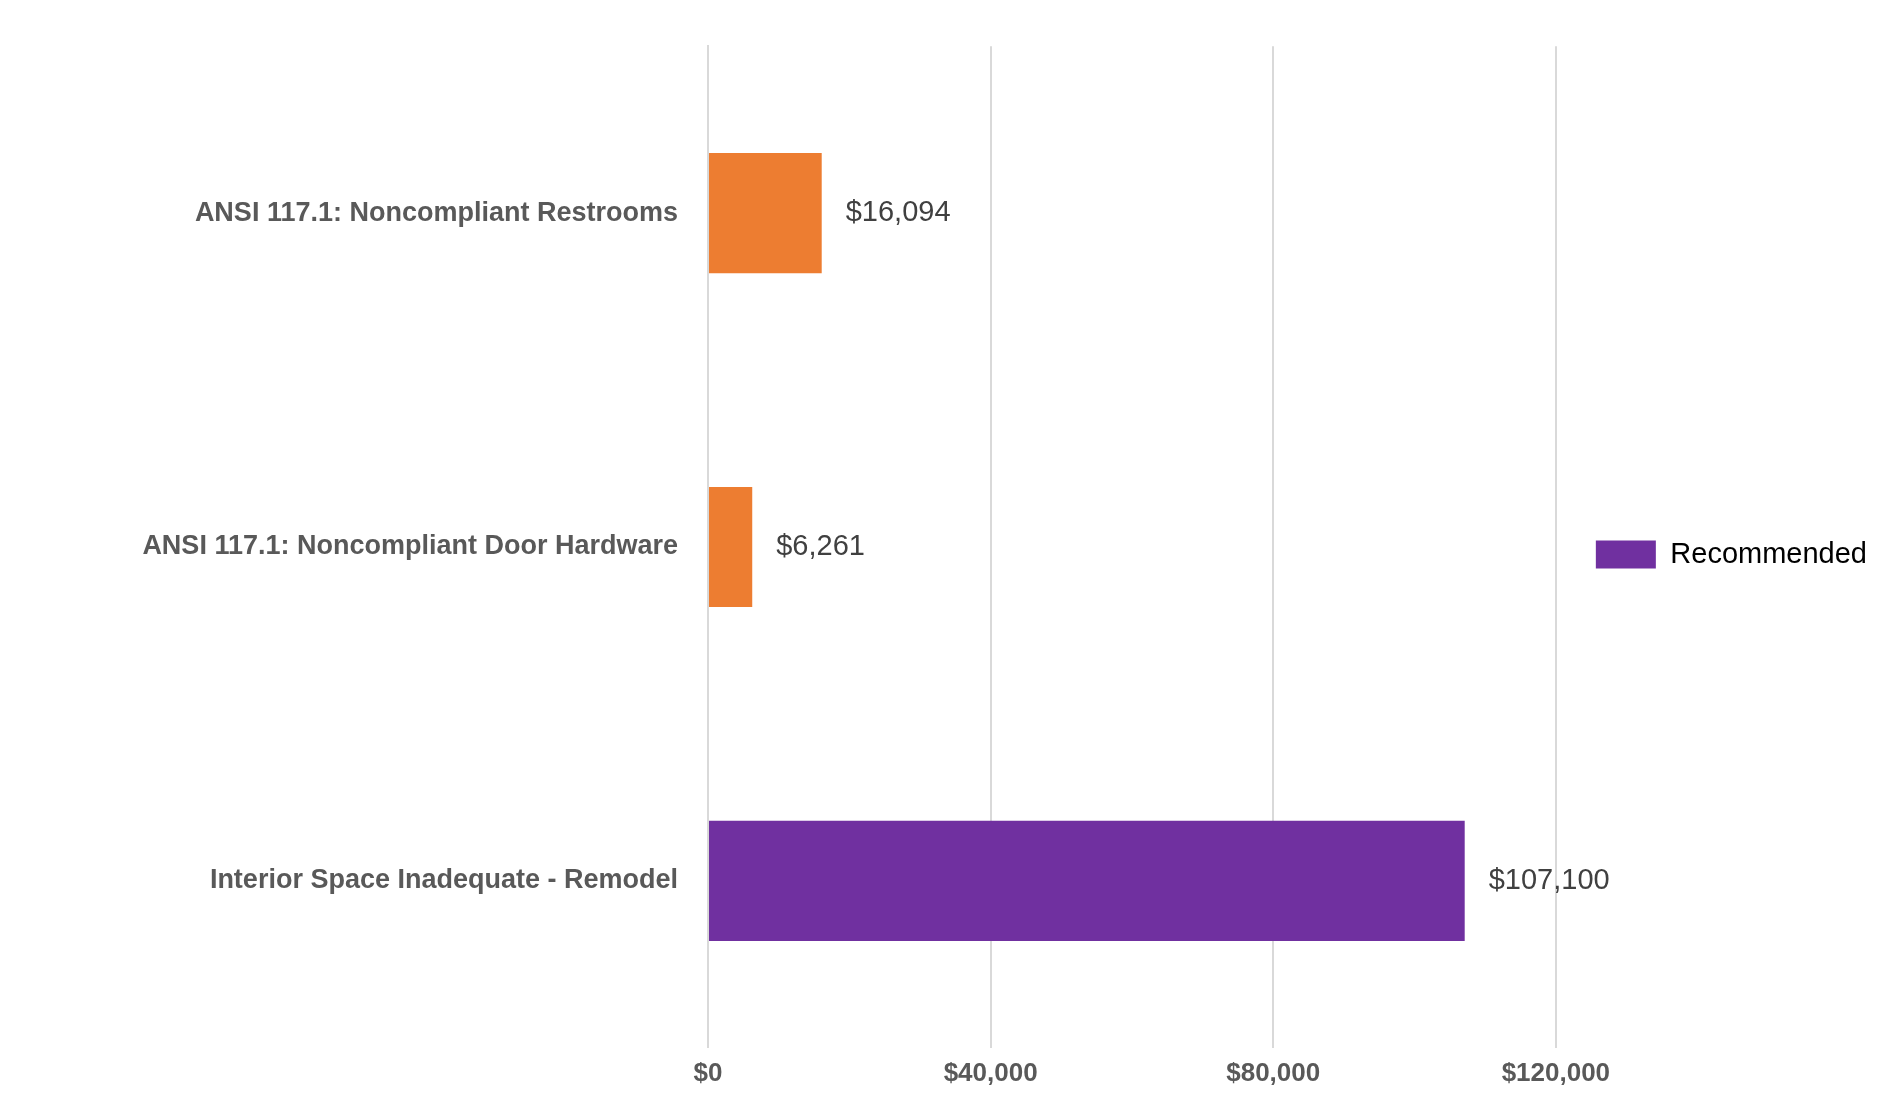  I want to click on x-tick-label: $40,000, so click(990, 1071).